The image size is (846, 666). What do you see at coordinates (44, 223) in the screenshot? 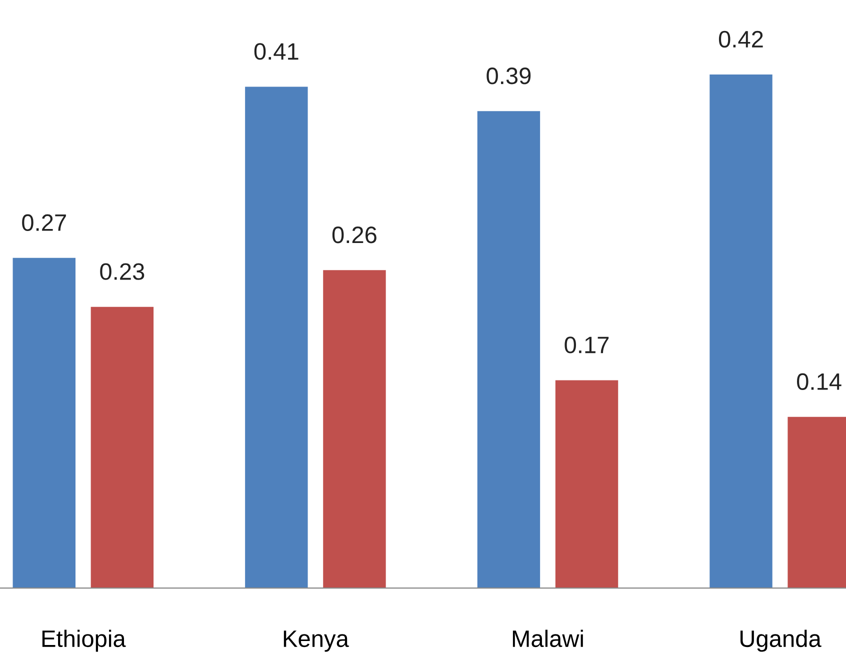
I see `data-label: 0.27` at bounding box center [44, 223].